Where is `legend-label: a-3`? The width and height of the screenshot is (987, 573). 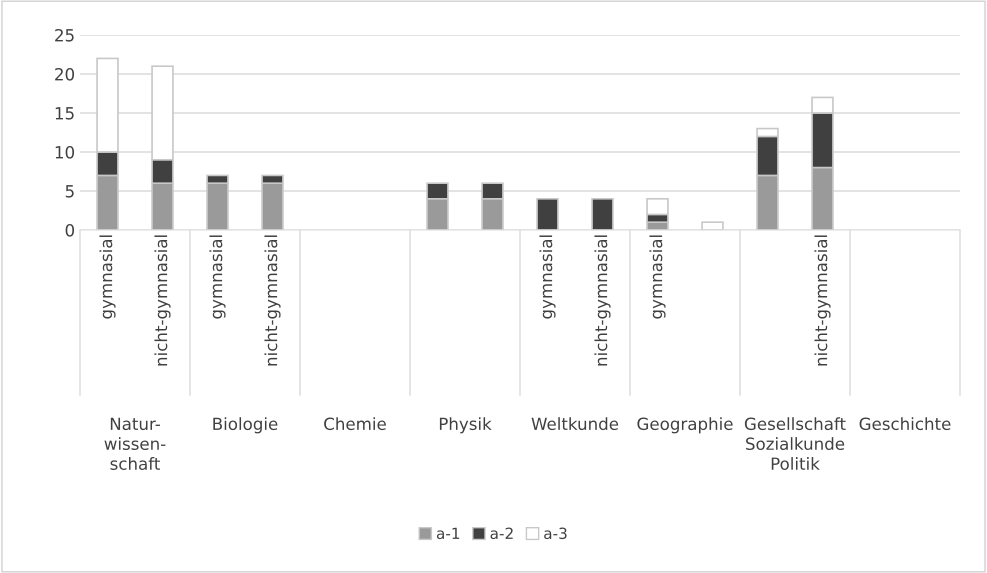
legend-label: a-3 is located at coordinates (555, 534).